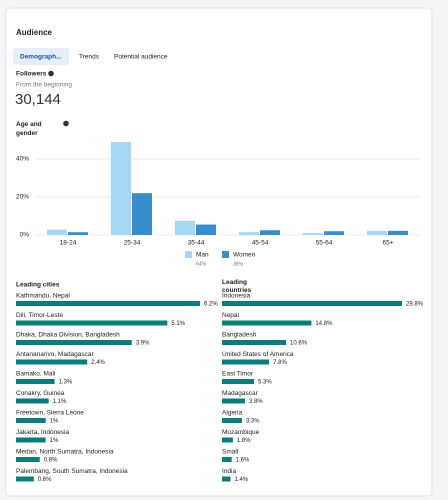  I want to click on x-tick-label: 45-54, so click(260, 243).